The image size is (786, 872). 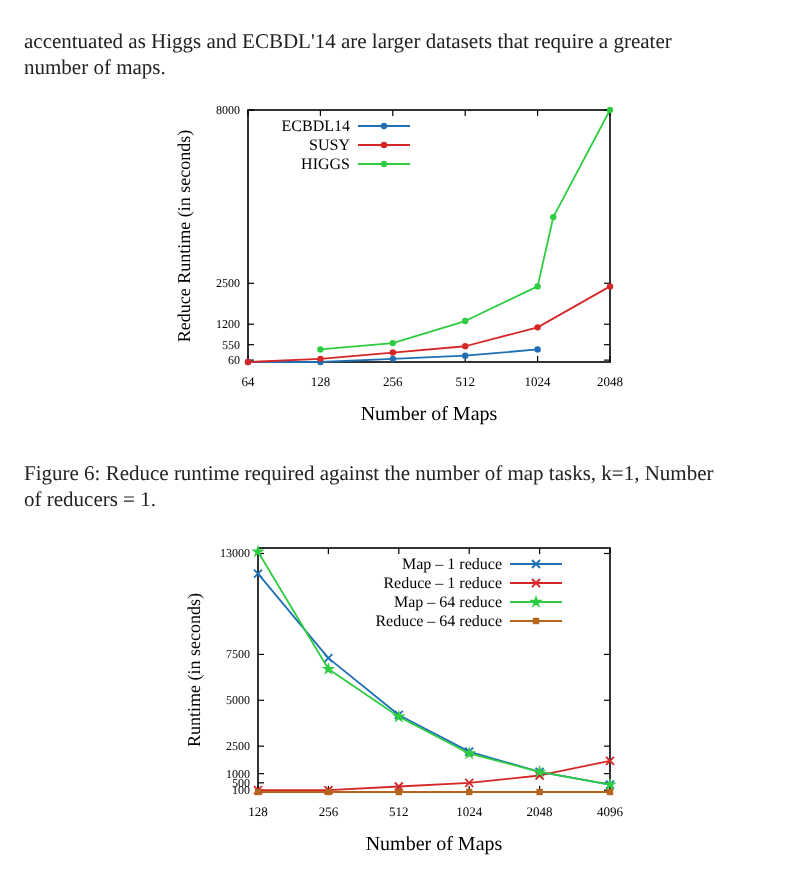 I want to click on legend-label: Map – 64 reduce, so click(x=448, y=602).